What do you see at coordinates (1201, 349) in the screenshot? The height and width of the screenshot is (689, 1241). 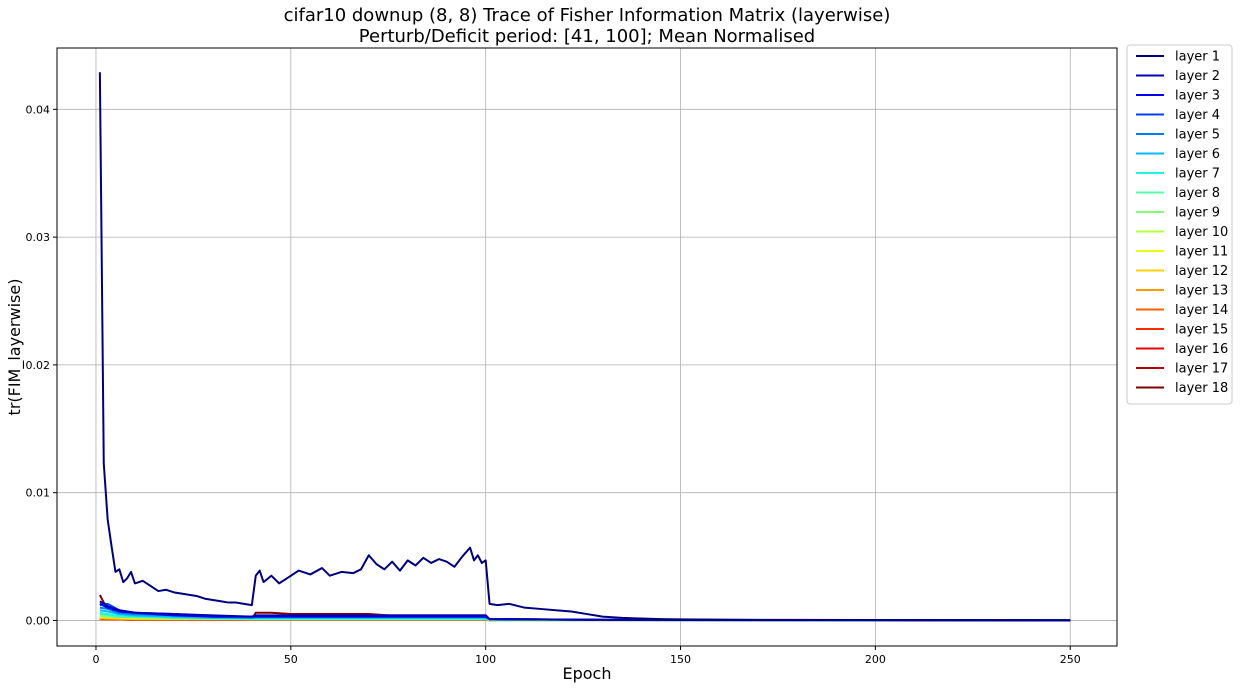 I see `legend-entry: layer 16` at bounding box center [1201, 349].